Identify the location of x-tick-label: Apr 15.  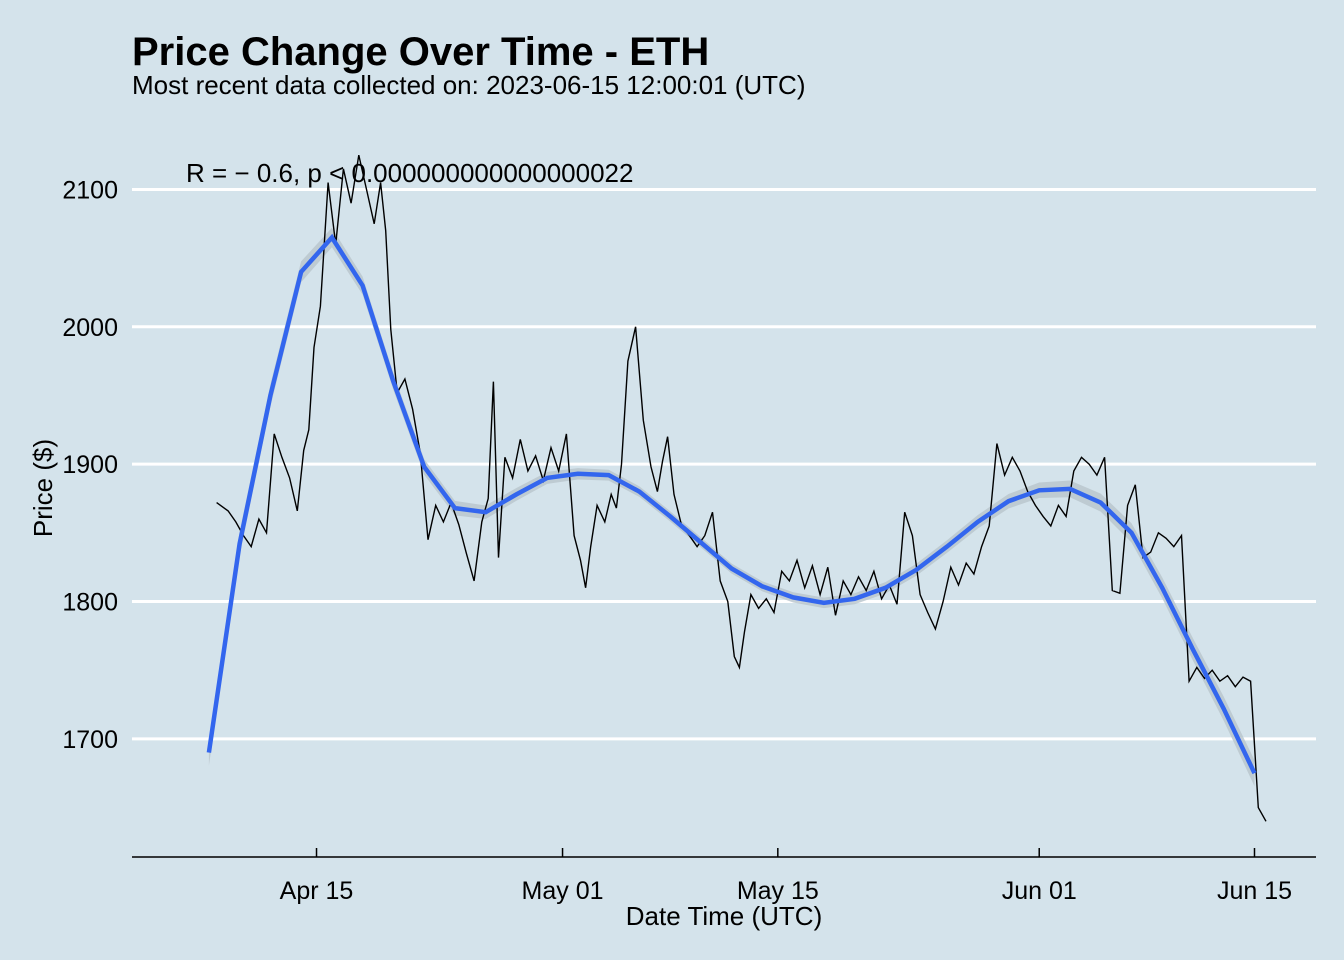
(317, 891).